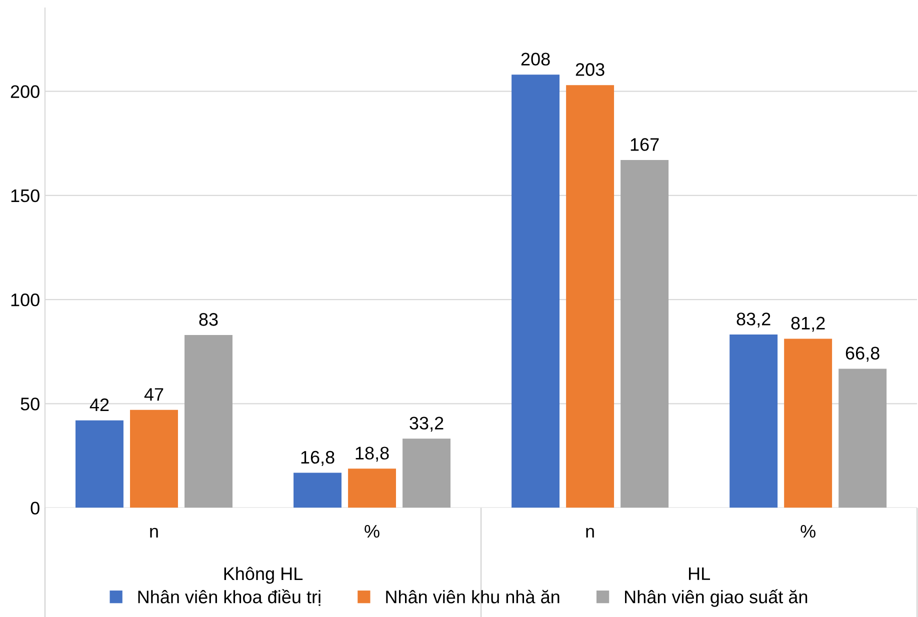  What do you see at coordinates (154, 394) in the screenshot?
I see `data-label: 47` at bounding box center [154, 394].